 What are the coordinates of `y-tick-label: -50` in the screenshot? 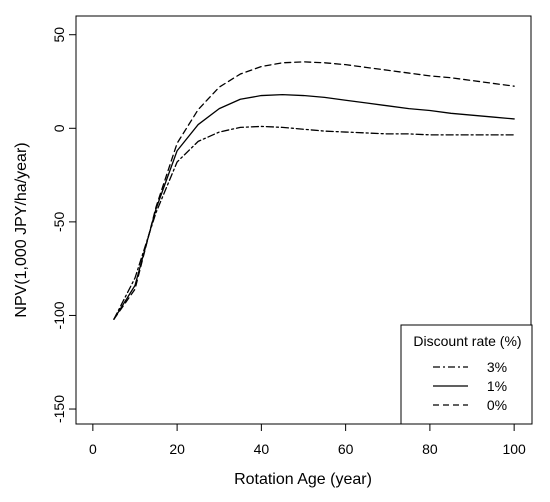 It's located at (59, 222).